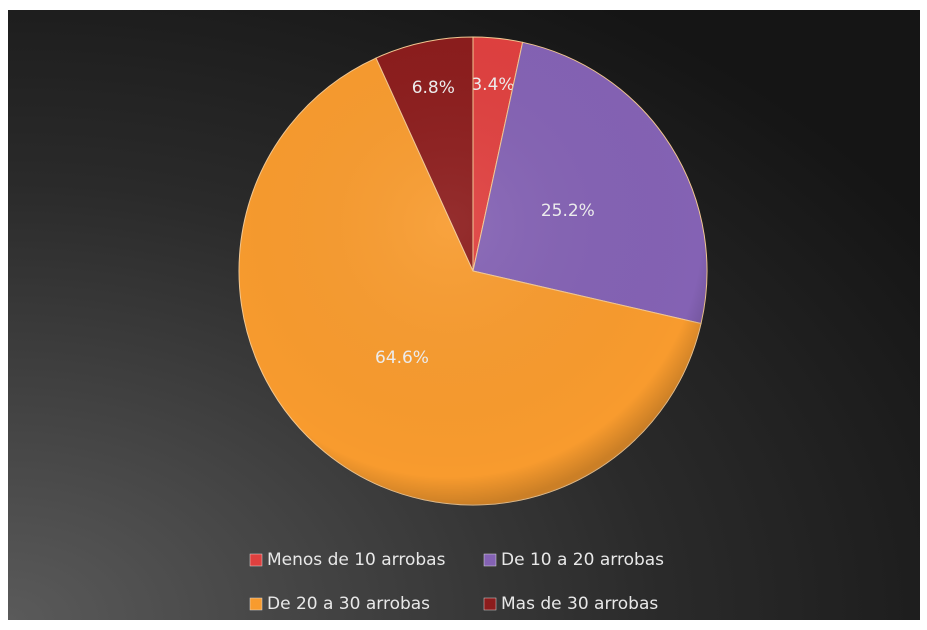 This screenshot has width=927, height=630. Describe the element at coordinates (568, 211) in the screenshot. I see `data-label: 25.2%` at that location.